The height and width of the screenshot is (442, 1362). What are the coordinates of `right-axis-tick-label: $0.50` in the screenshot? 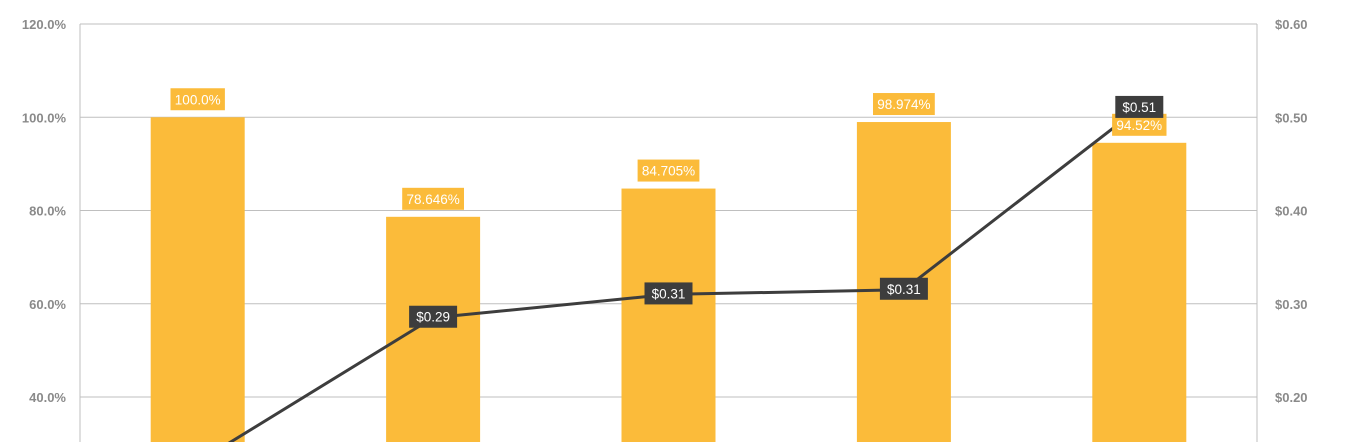 It's located at (1291, 117).